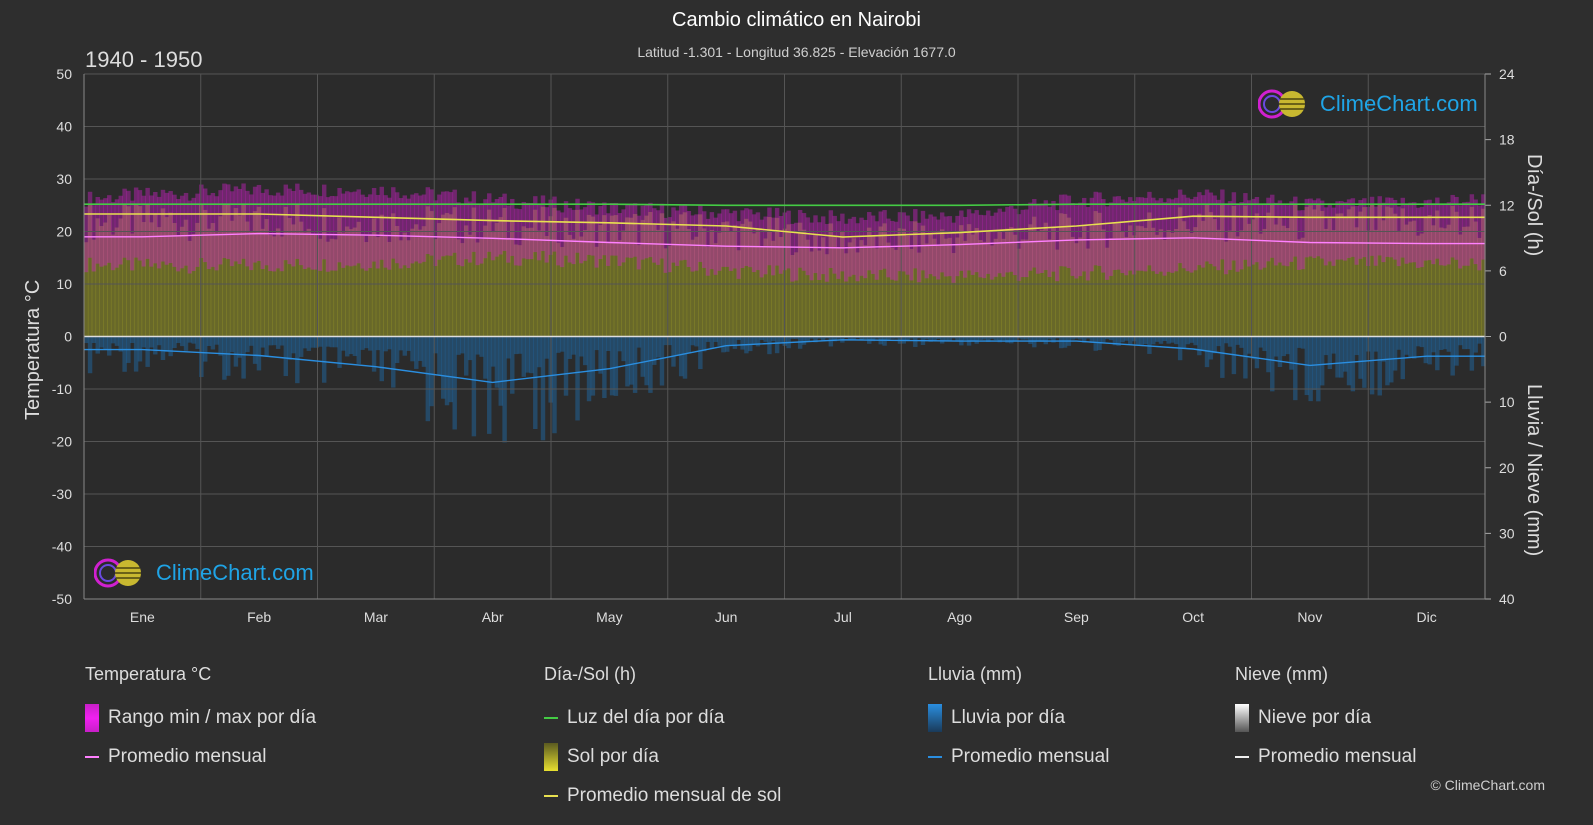  What do you see at coordinates (784, 240) in the screenshot?
I see `temp-avg-line` at bounding box center [784, 240].